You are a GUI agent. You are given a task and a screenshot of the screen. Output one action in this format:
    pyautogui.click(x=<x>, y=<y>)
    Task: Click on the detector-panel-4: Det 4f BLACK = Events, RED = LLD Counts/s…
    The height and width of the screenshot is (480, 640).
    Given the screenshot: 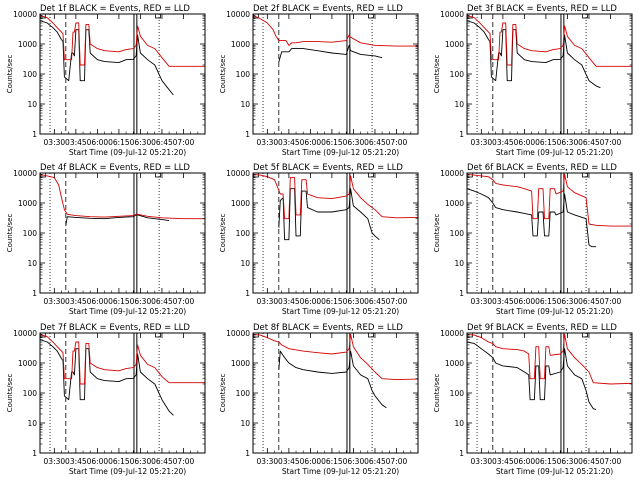 What is the action you would take?
    pyautogui.click(x=106, y=239)
    